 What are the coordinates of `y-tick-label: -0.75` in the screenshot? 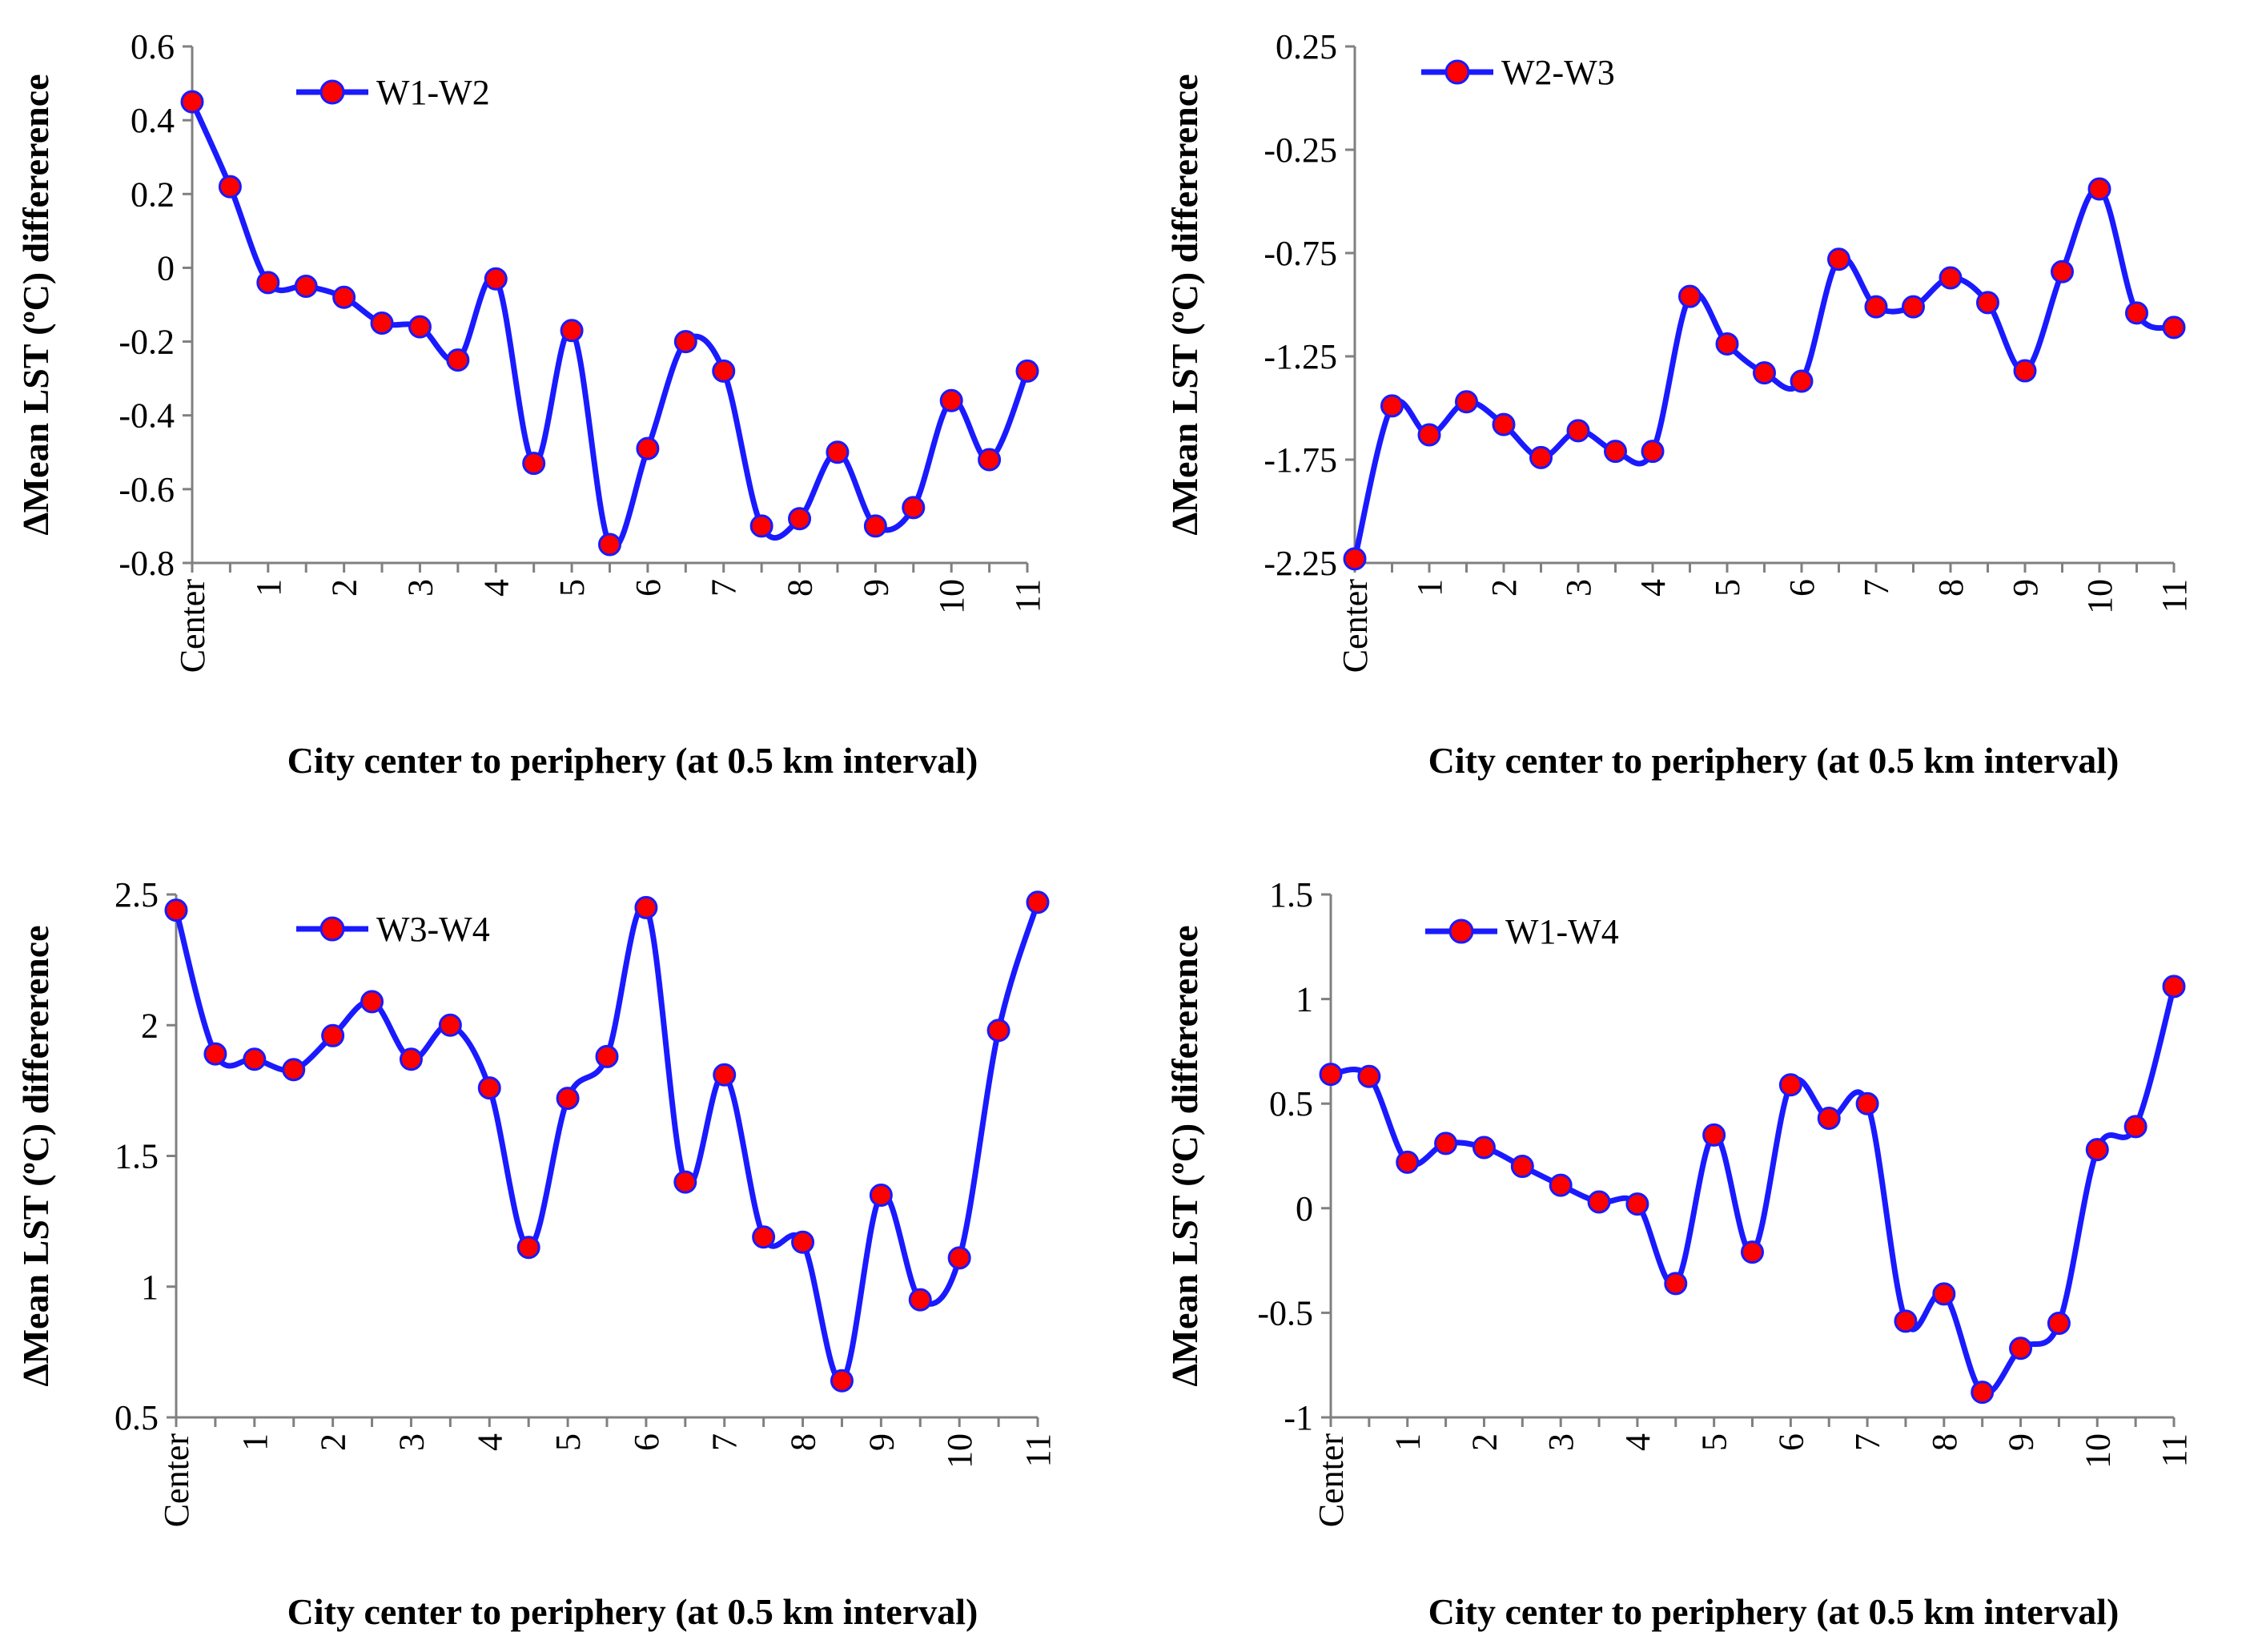 It's located at (1300, 254).